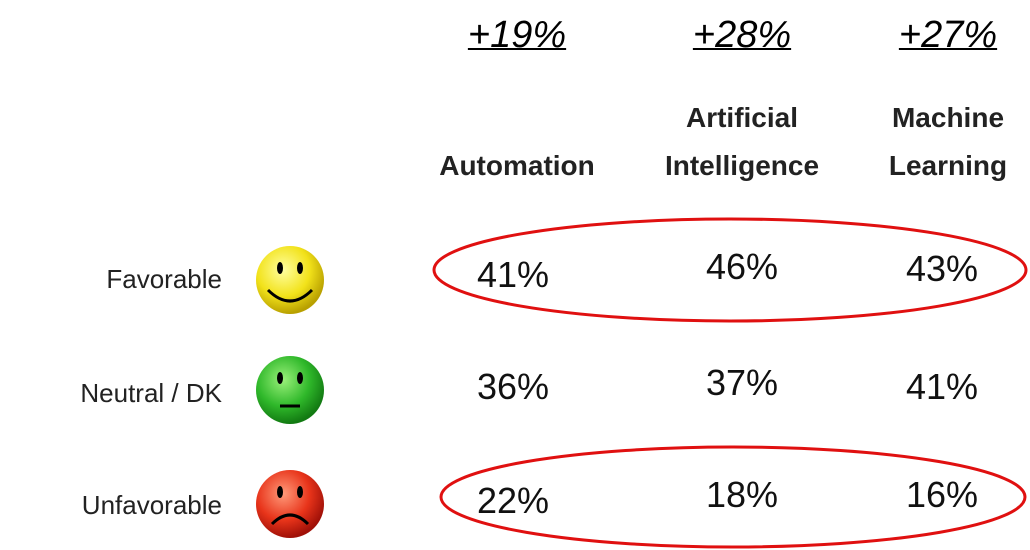  I want to click on column-header-text: Artificial Intelligence, so click(742, 141).